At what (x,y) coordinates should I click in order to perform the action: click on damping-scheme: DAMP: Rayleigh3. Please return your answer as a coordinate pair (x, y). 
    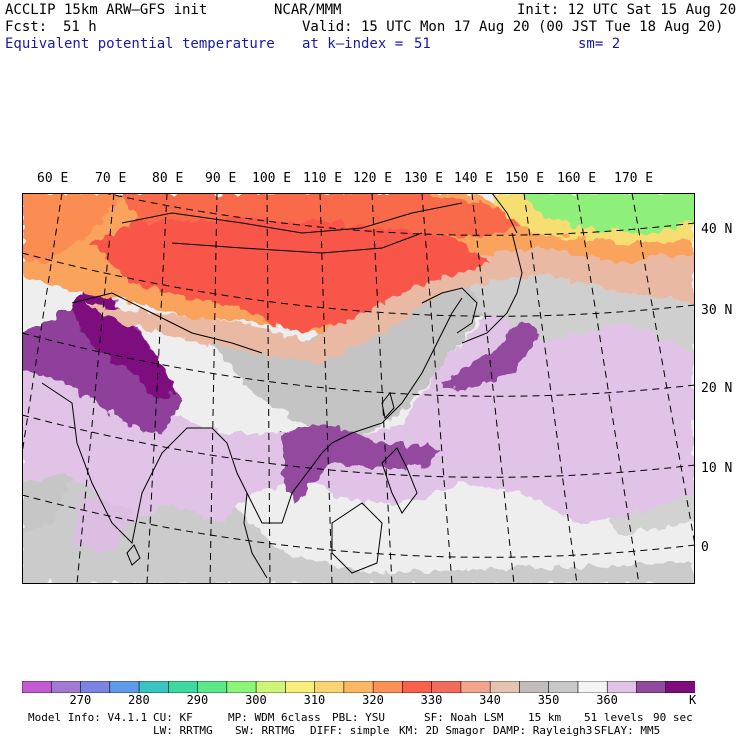
    Looking at the image, I should click on (543, 730).